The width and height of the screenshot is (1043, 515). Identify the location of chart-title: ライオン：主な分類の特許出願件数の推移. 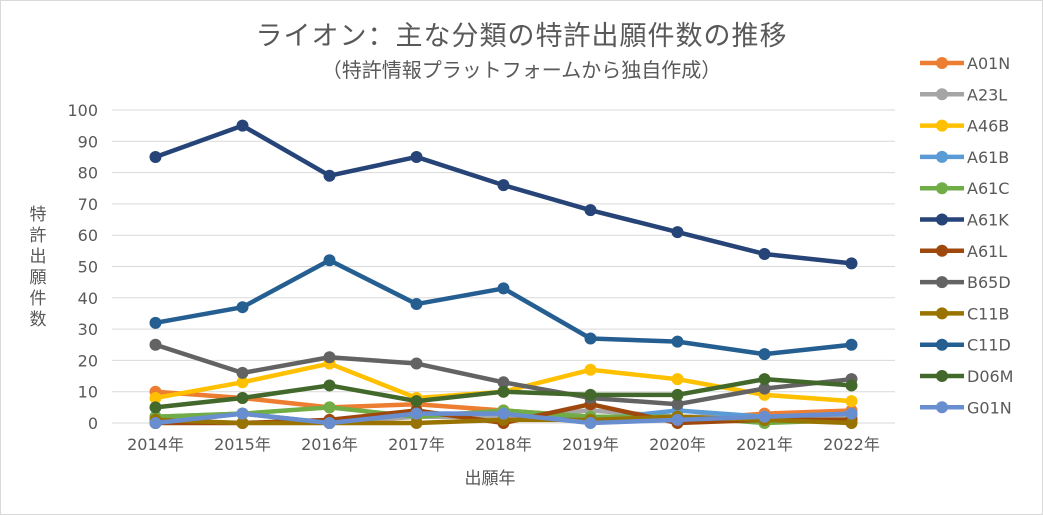
(521, 36).